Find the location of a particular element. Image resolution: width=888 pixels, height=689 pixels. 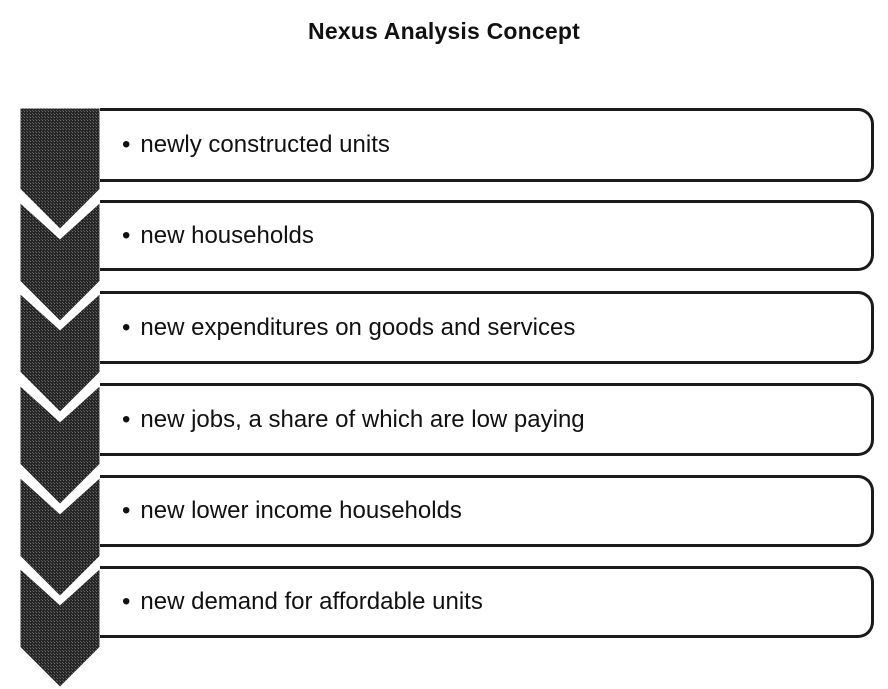

step-box-6: • new demand for affordable units is located at coordinates (487, 602).